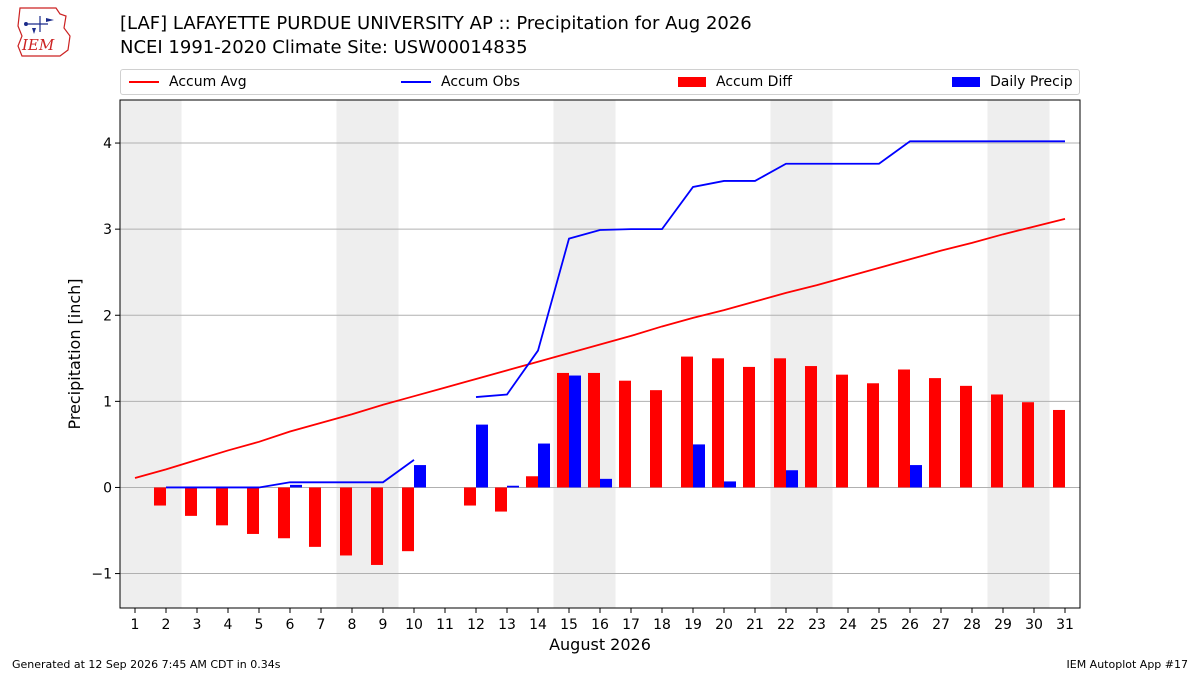  I want to click on x-tick-label: 29, so click(1003, 625).